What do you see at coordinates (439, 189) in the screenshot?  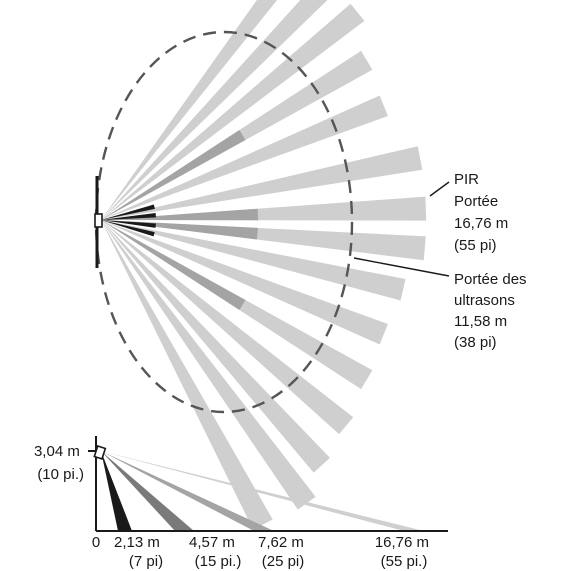 I see `pir-label-leader` at bounding box center [439, 189].